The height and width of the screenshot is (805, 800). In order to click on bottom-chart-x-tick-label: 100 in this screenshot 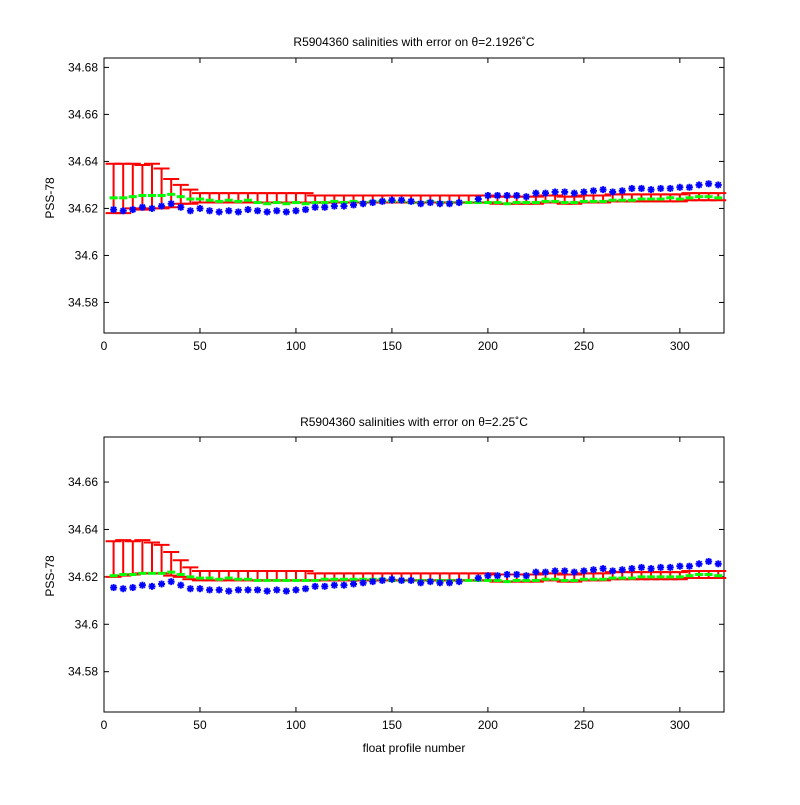, I will do `click(296, 725)`.